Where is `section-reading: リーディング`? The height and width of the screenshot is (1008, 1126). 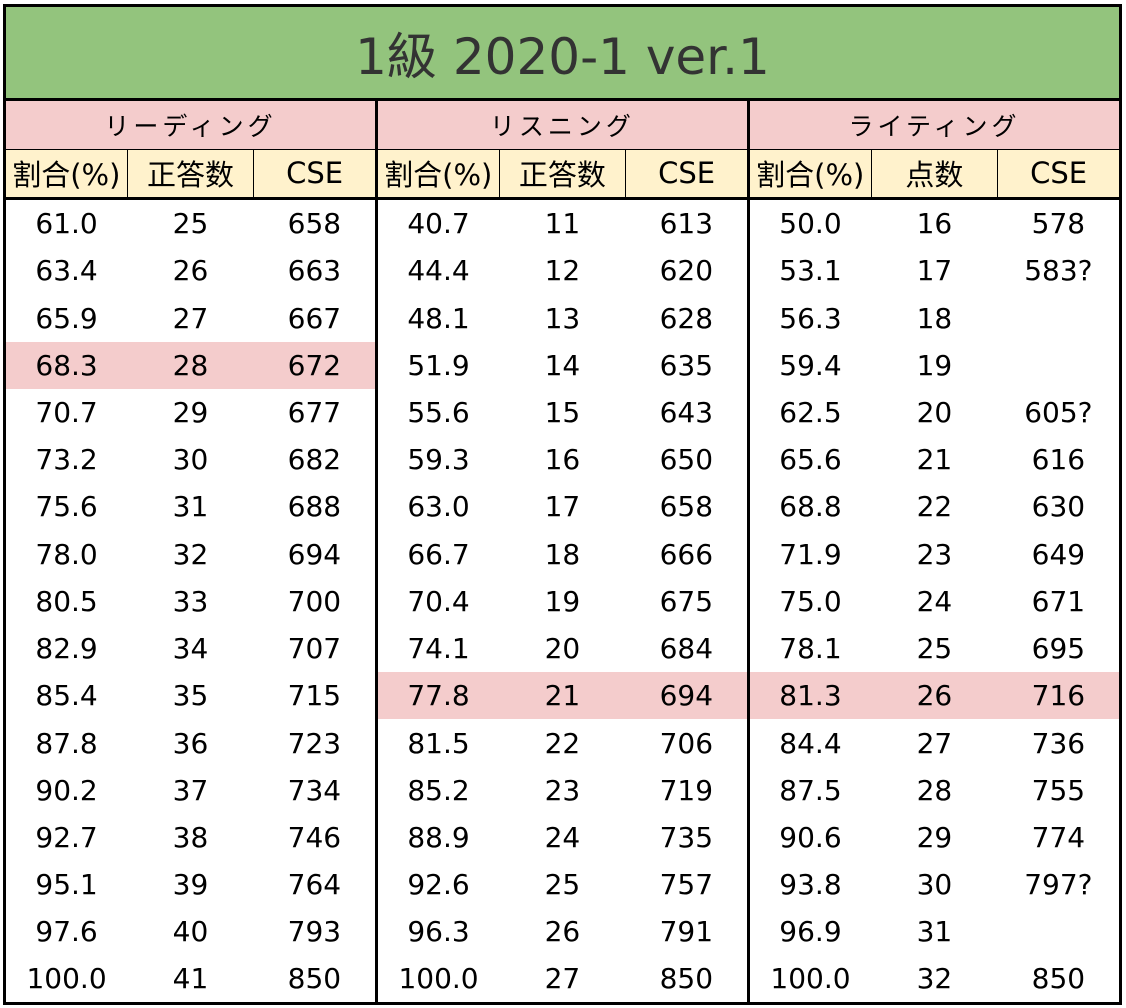
section-reading: リーディング is located at coordinates (190, 124).